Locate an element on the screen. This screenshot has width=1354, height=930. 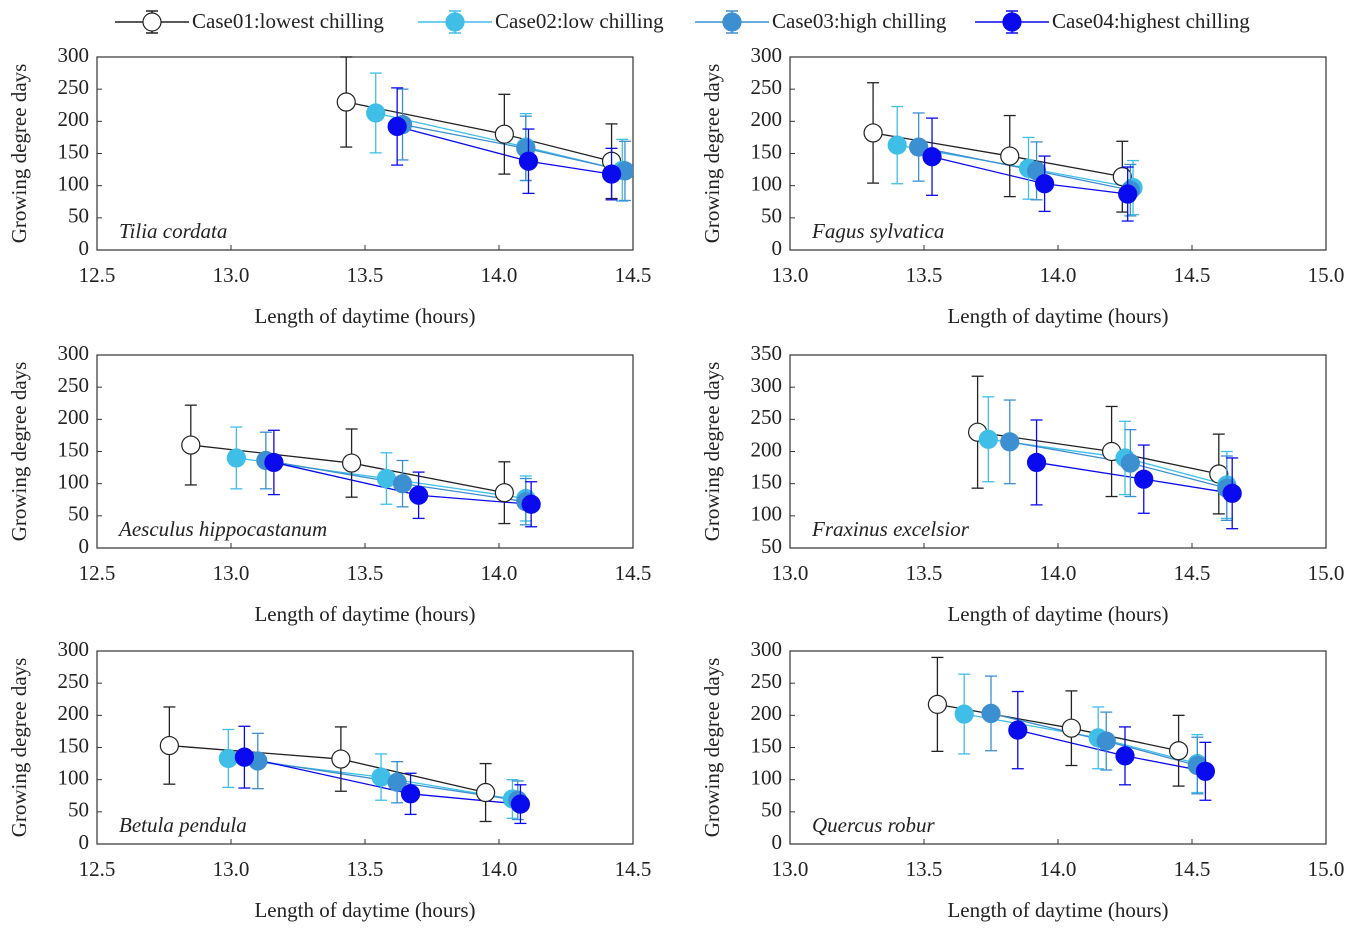
species-label: Betula pendula is located at coordinates (183, 825).